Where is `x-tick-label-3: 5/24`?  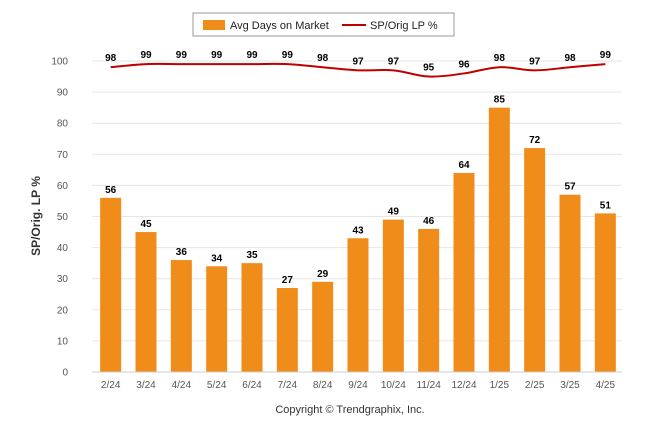 x-tick-label-3: 5/24 is located at coordinates (217, 385).